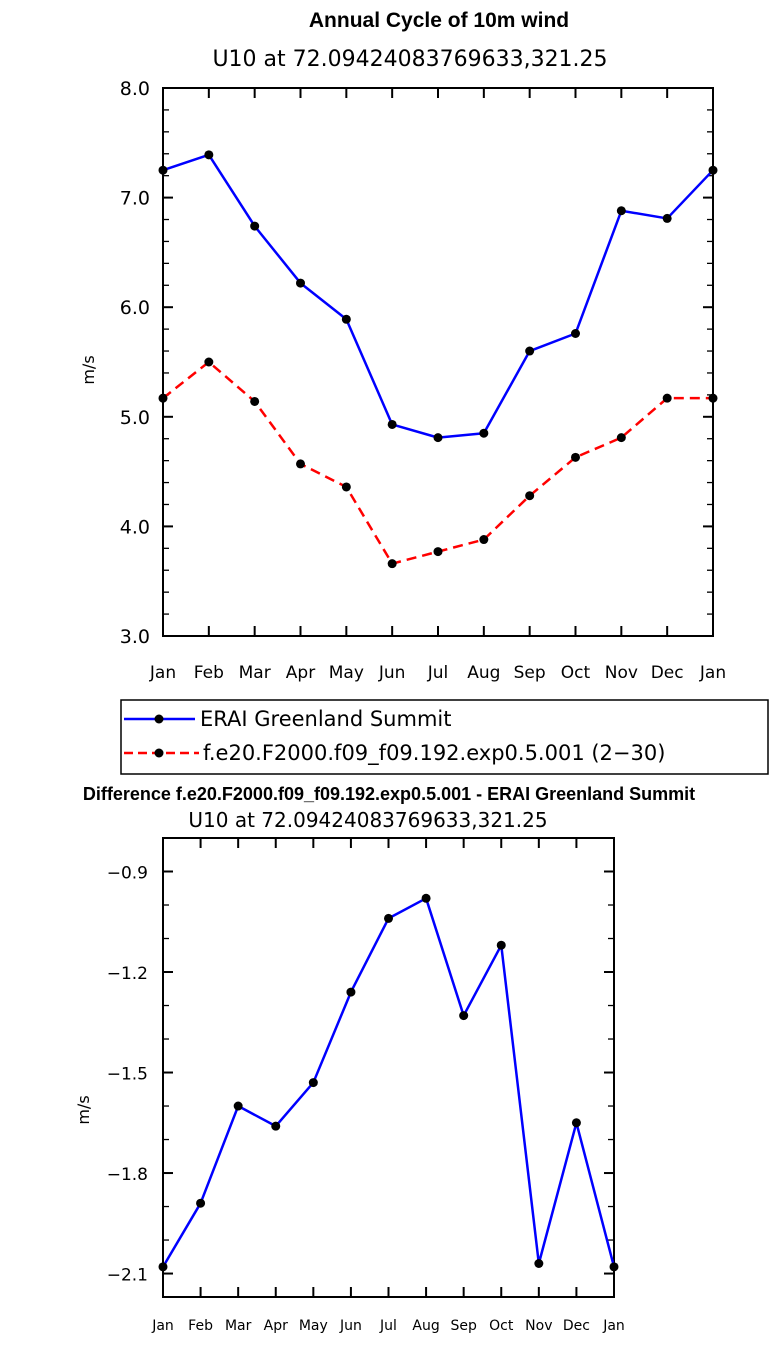  What do you see at coordinates (538, 1326) in the screenshot?
I see `chart2-xtick-label: Nov` at bounding box center [538, 1326].